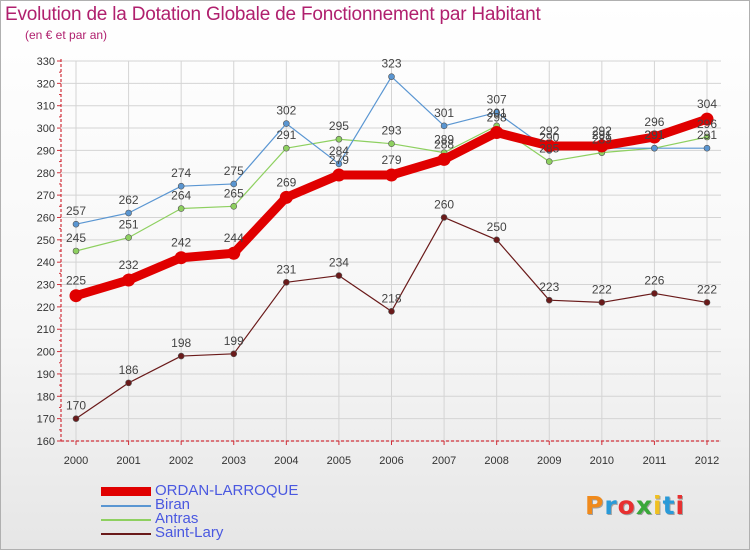 The width and height of the screenshot is (750, 550). What do you see at coordinates (231, 519) in the screenshot?
I see `legend-item-antras: Antras` at bounding box center [231, 519].